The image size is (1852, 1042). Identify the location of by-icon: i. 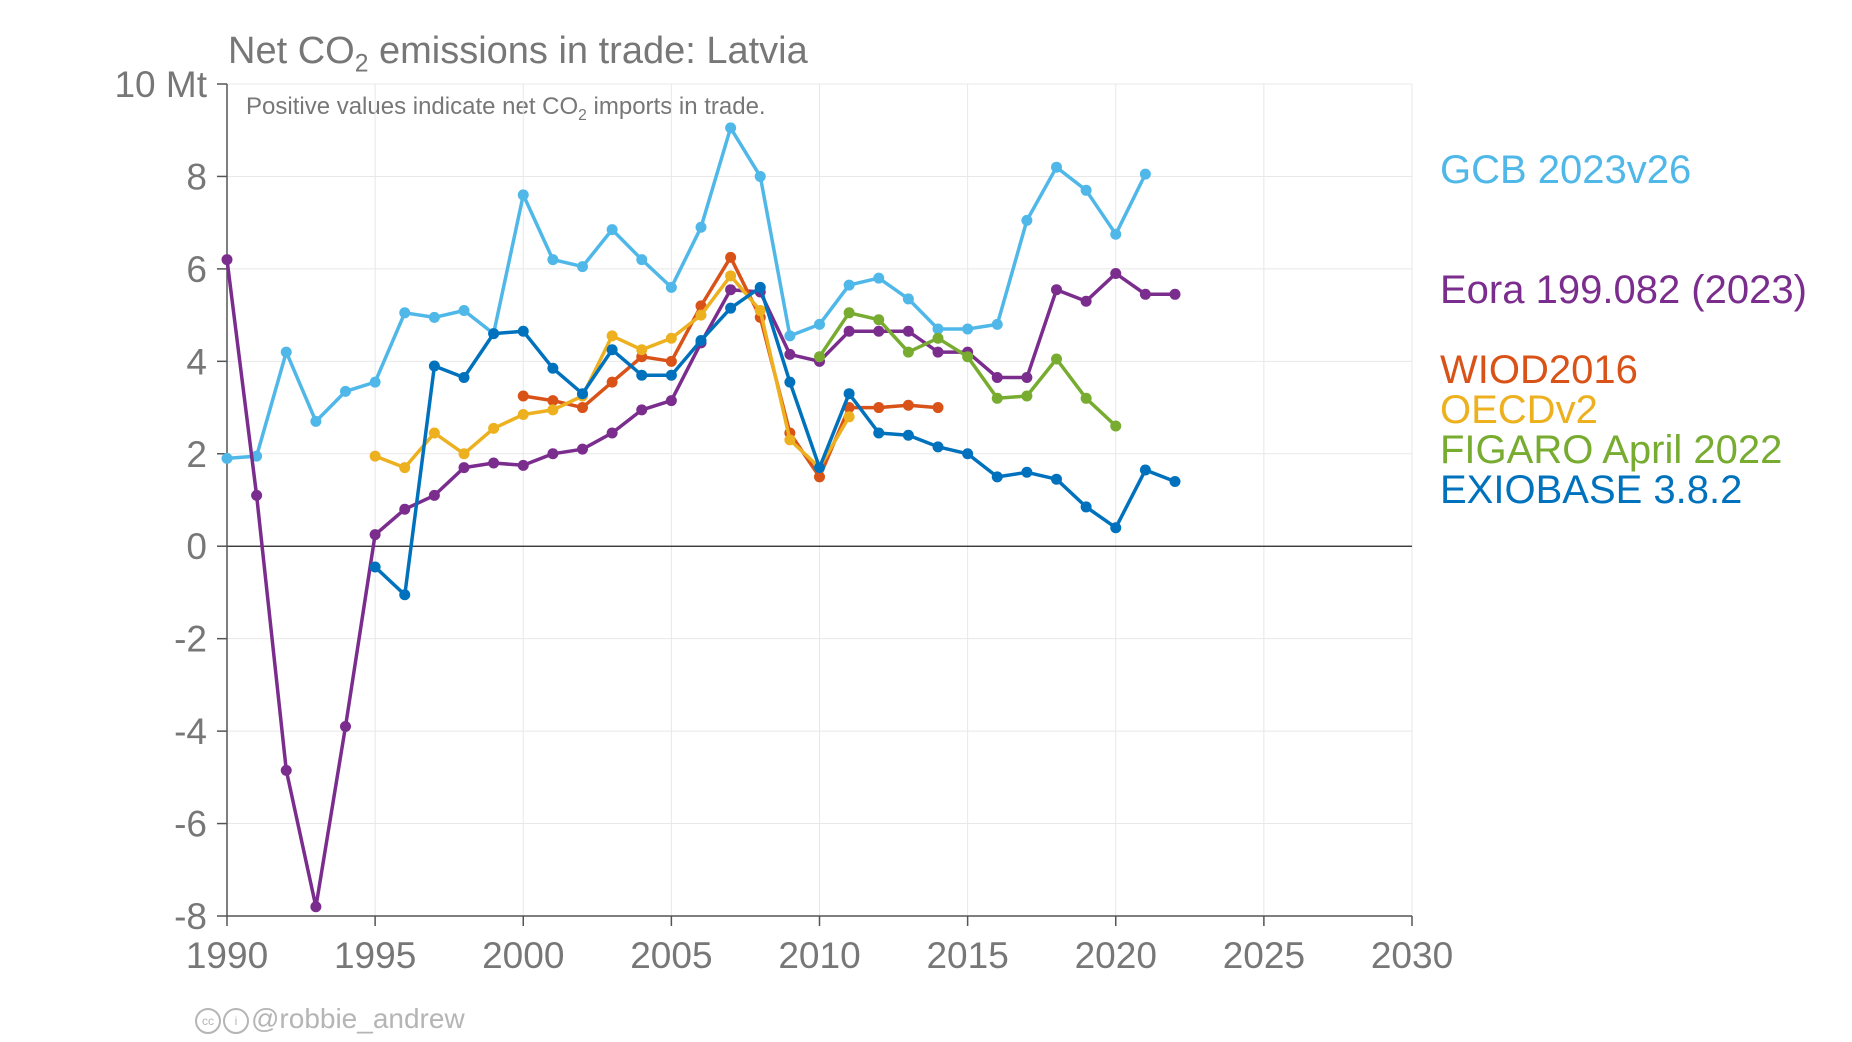
(236, 1021).